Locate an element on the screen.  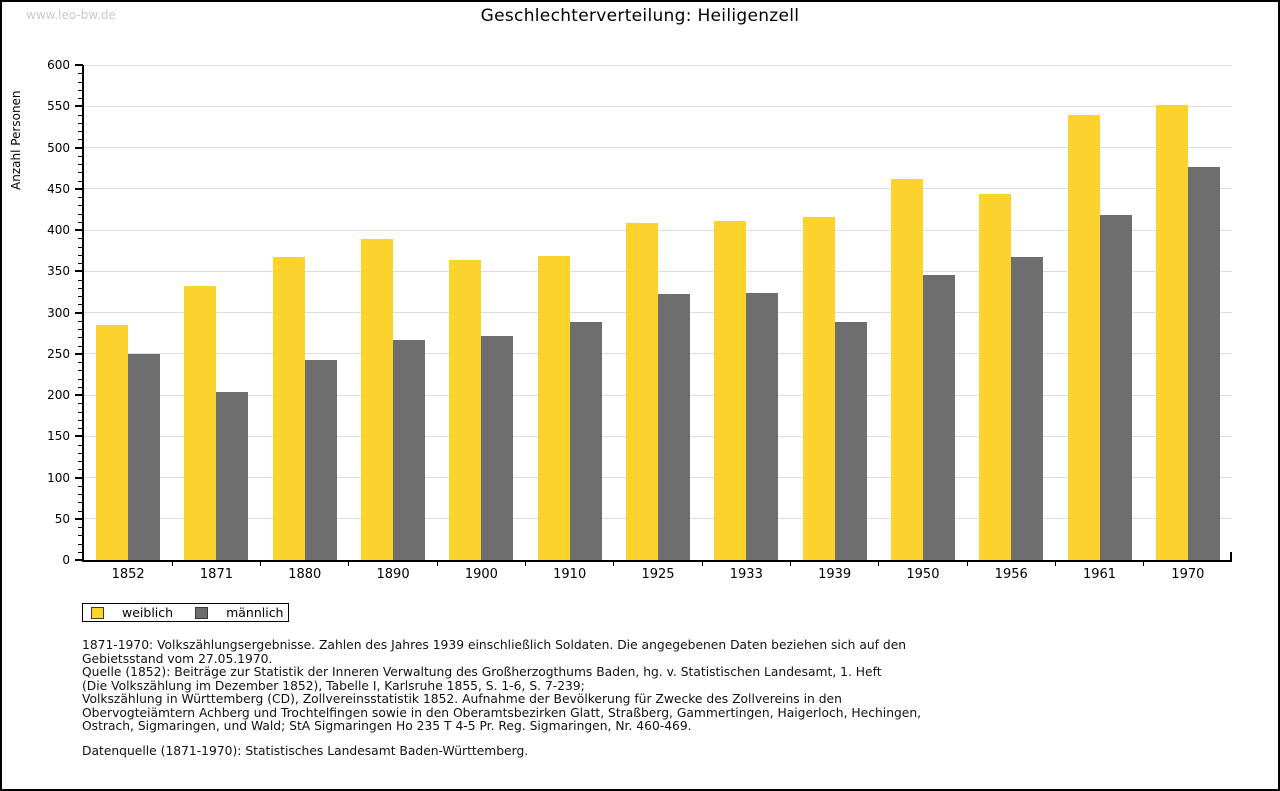
x-label-1900: 1900 is located at coordinates (481, 574).